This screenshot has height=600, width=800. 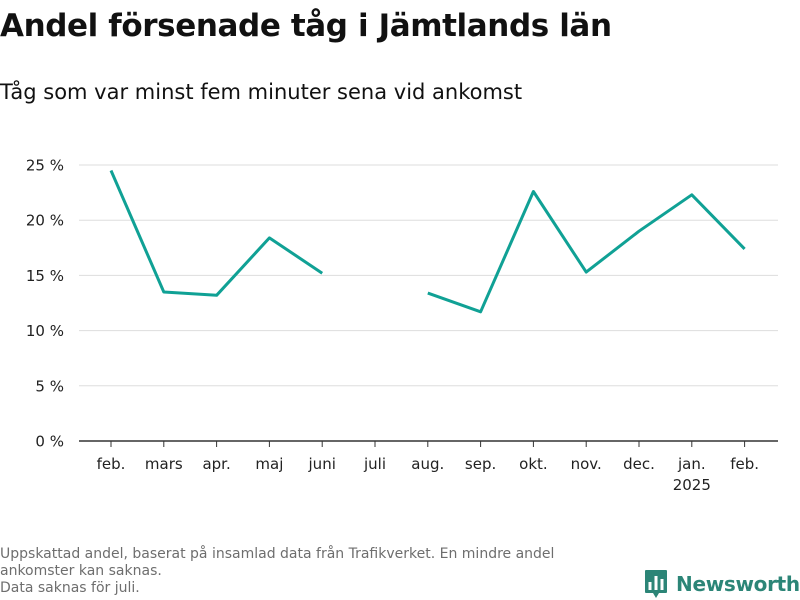 I want to click on x-tick-label: mars, so click(x=164, y=464).